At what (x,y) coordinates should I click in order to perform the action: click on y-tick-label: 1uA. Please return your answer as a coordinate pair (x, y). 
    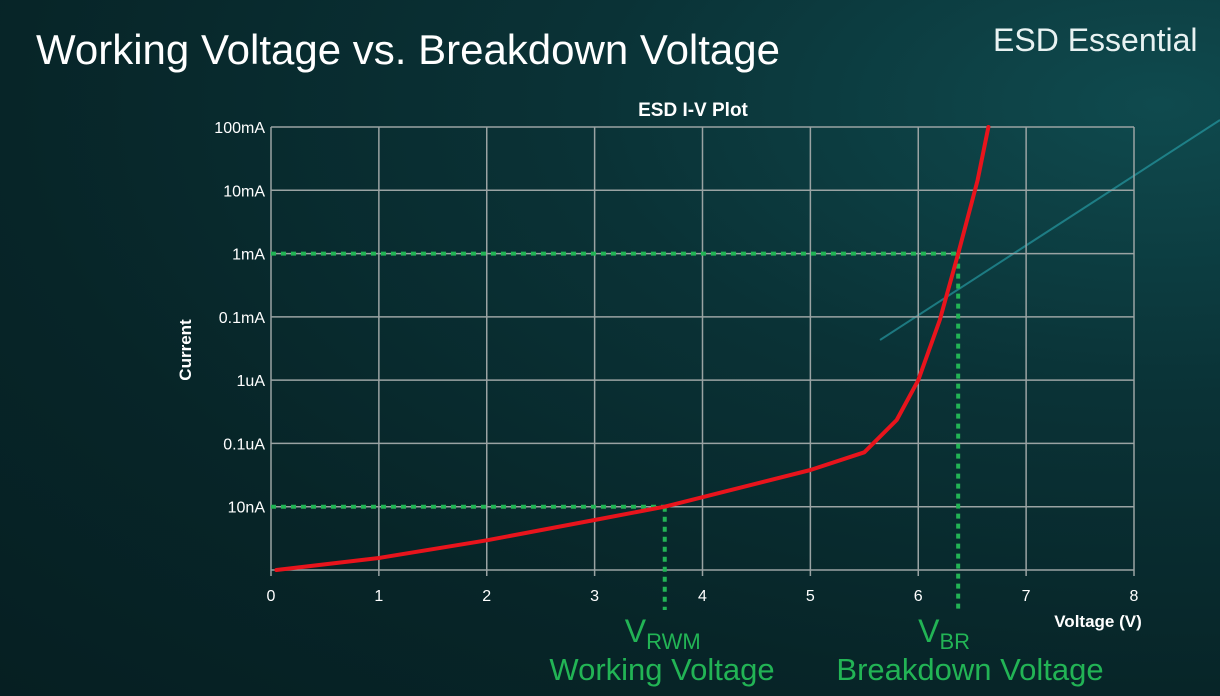
    Looking at the image, I should click on (251, 381).